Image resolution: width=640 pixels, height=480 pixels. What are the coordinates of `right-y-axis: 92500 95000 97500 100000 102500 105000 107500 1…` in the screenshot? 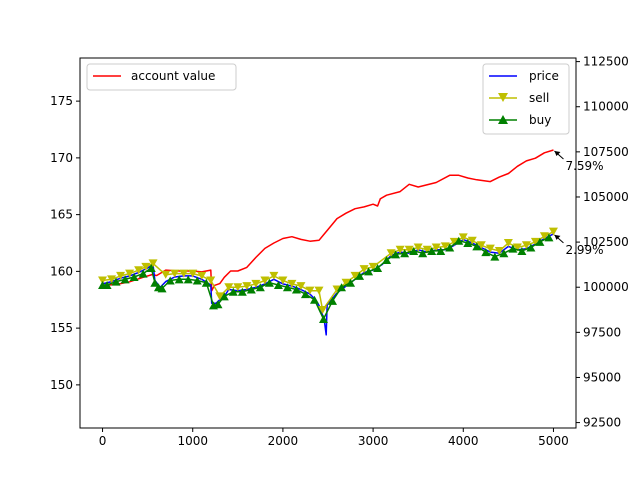 It's located at (602, 242).